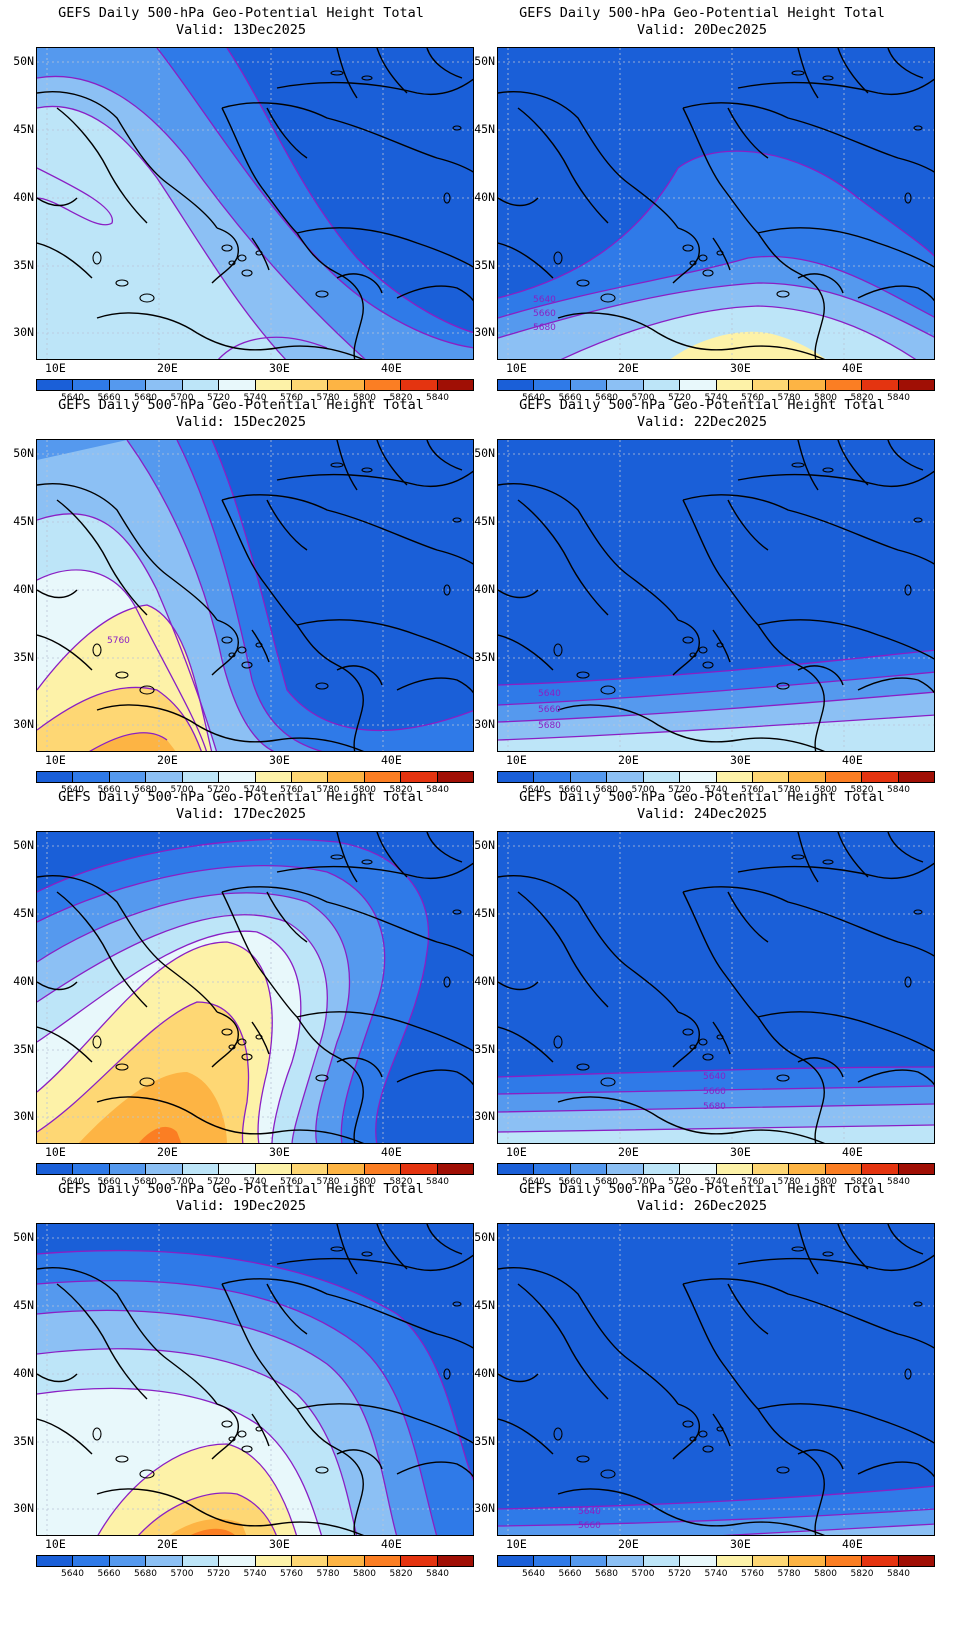 This screenshot has width=964, height=1640. Describe the element at coordinates (437, 398) in the screenshot. I see `colorbar-label: 5840` at that location.